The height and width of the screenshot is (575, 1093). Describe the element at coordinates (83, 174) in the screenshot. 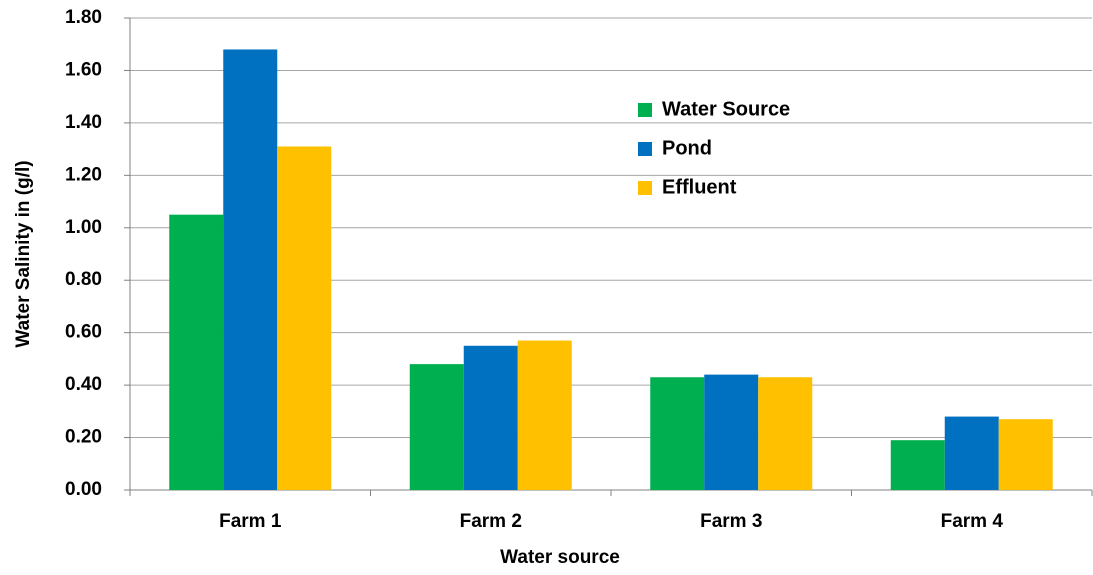

I see `y-tick-label: 1.20` at that location.